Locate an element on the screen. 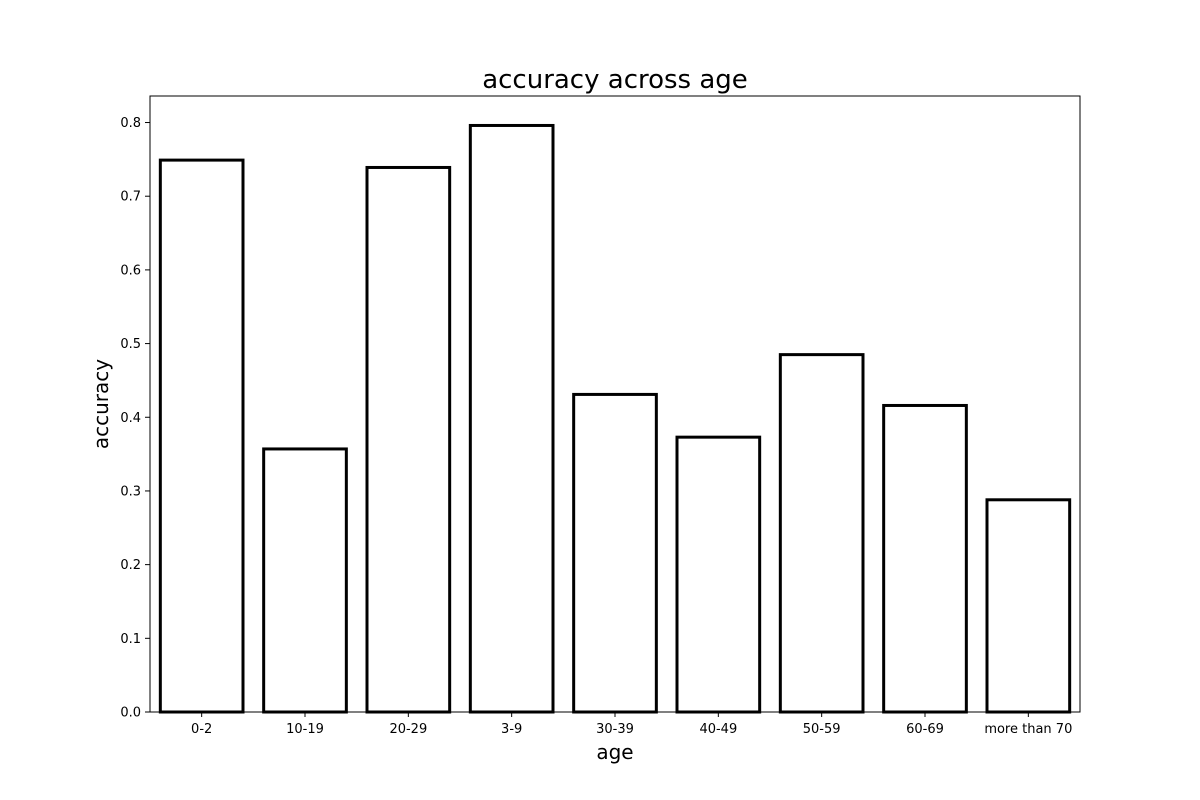 The height and width of the screenshot is (800, 1200). y-tick-label: 0.4 is located at coordinates (130, 418).